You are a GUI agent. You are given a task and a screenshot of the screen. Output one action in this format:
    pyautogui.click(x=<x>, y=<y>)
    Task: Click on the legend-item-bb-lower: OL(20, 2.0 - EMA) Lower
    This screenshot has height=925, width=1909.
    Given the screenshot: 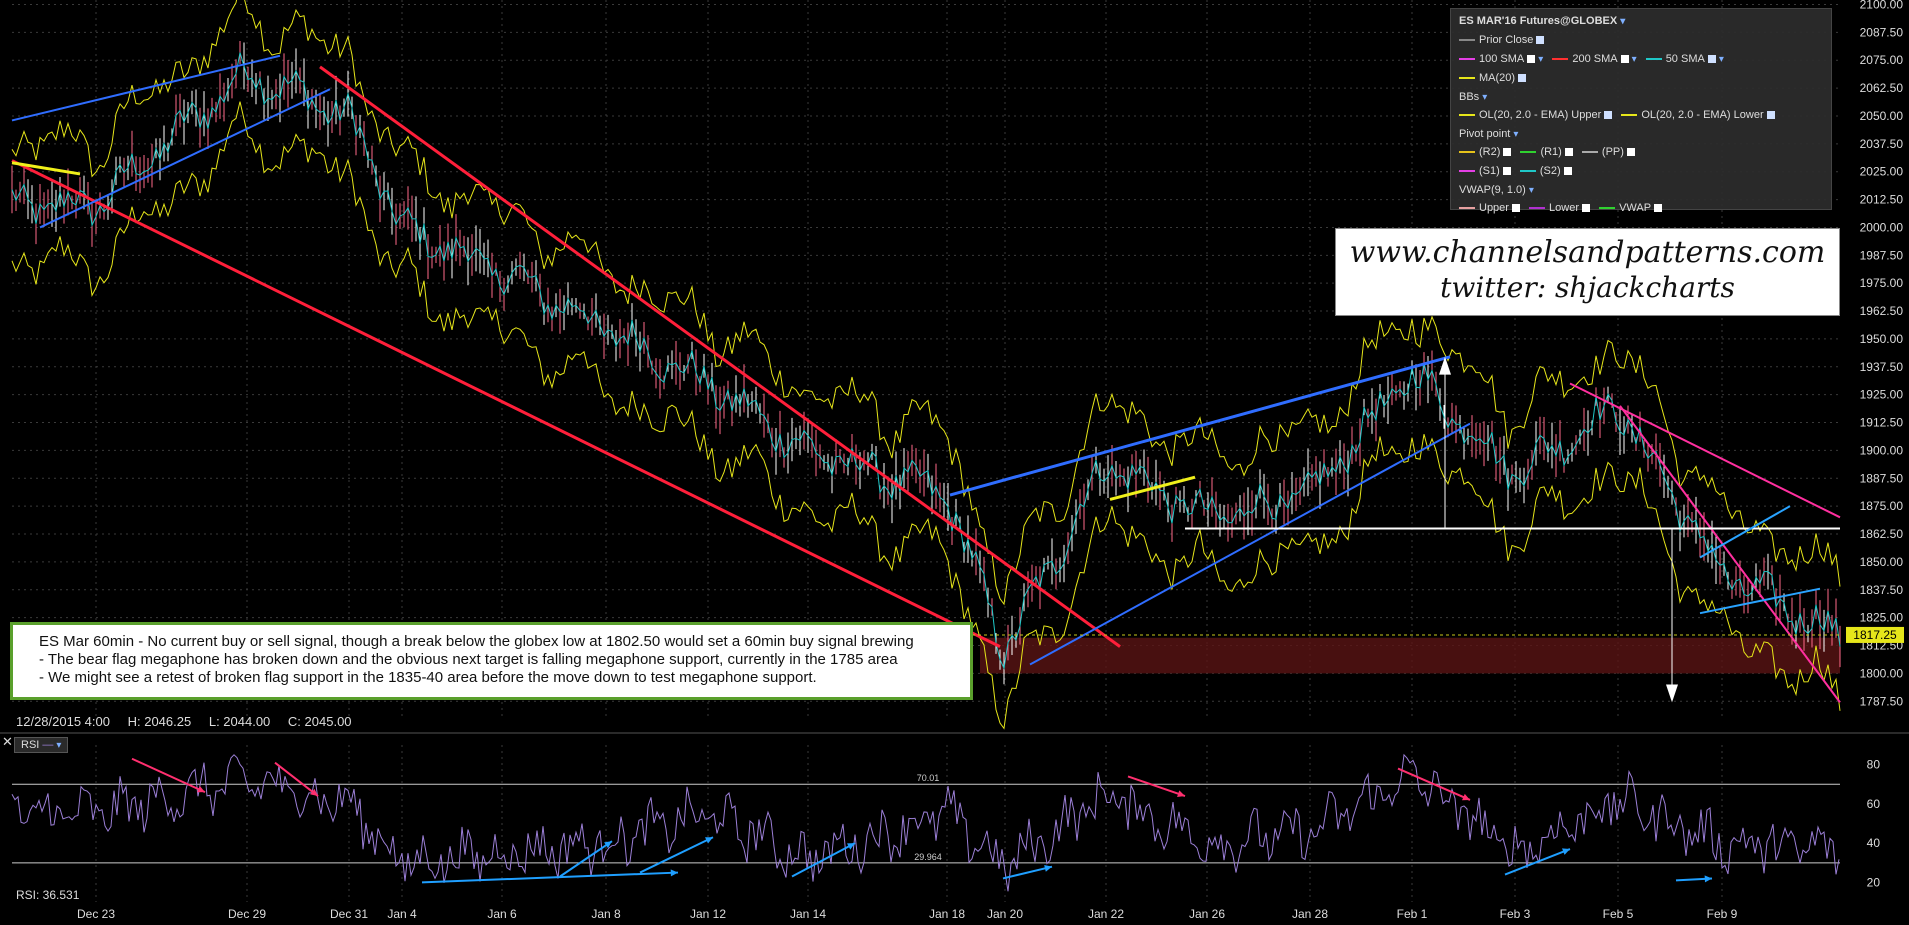 What is the action you would take?
    pyautogui.click(x=1698, y=115)
    